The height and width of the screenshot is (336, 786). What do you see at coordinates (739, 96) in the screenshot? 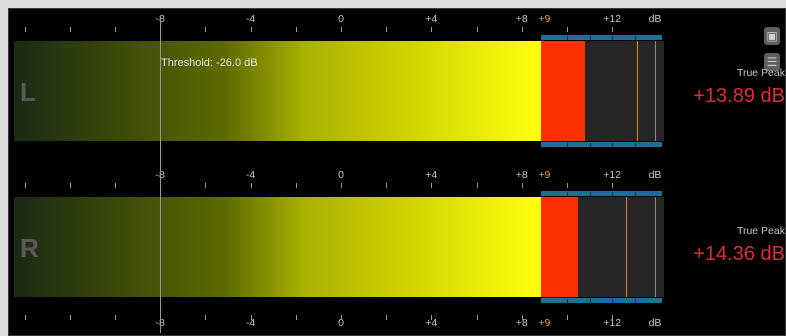
I see `true-peak-value-left: +13.89 dB` at bounding box center [739, 96].